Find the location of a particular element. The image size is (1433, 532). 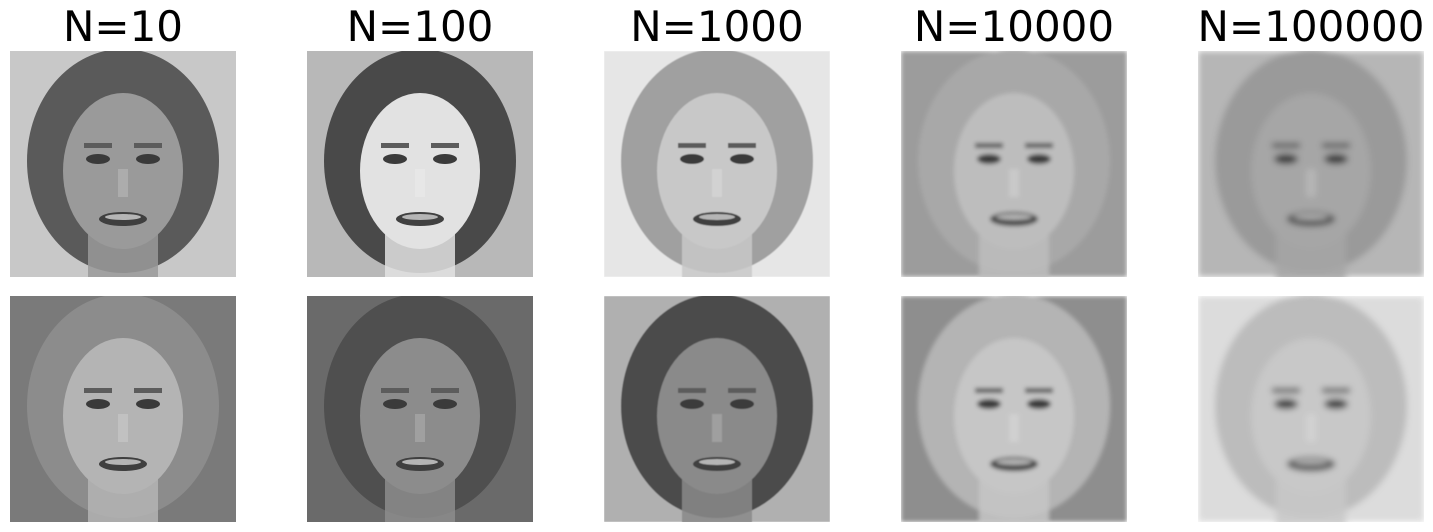

column-title: N=10000 is located at coordinates (1014, 26).